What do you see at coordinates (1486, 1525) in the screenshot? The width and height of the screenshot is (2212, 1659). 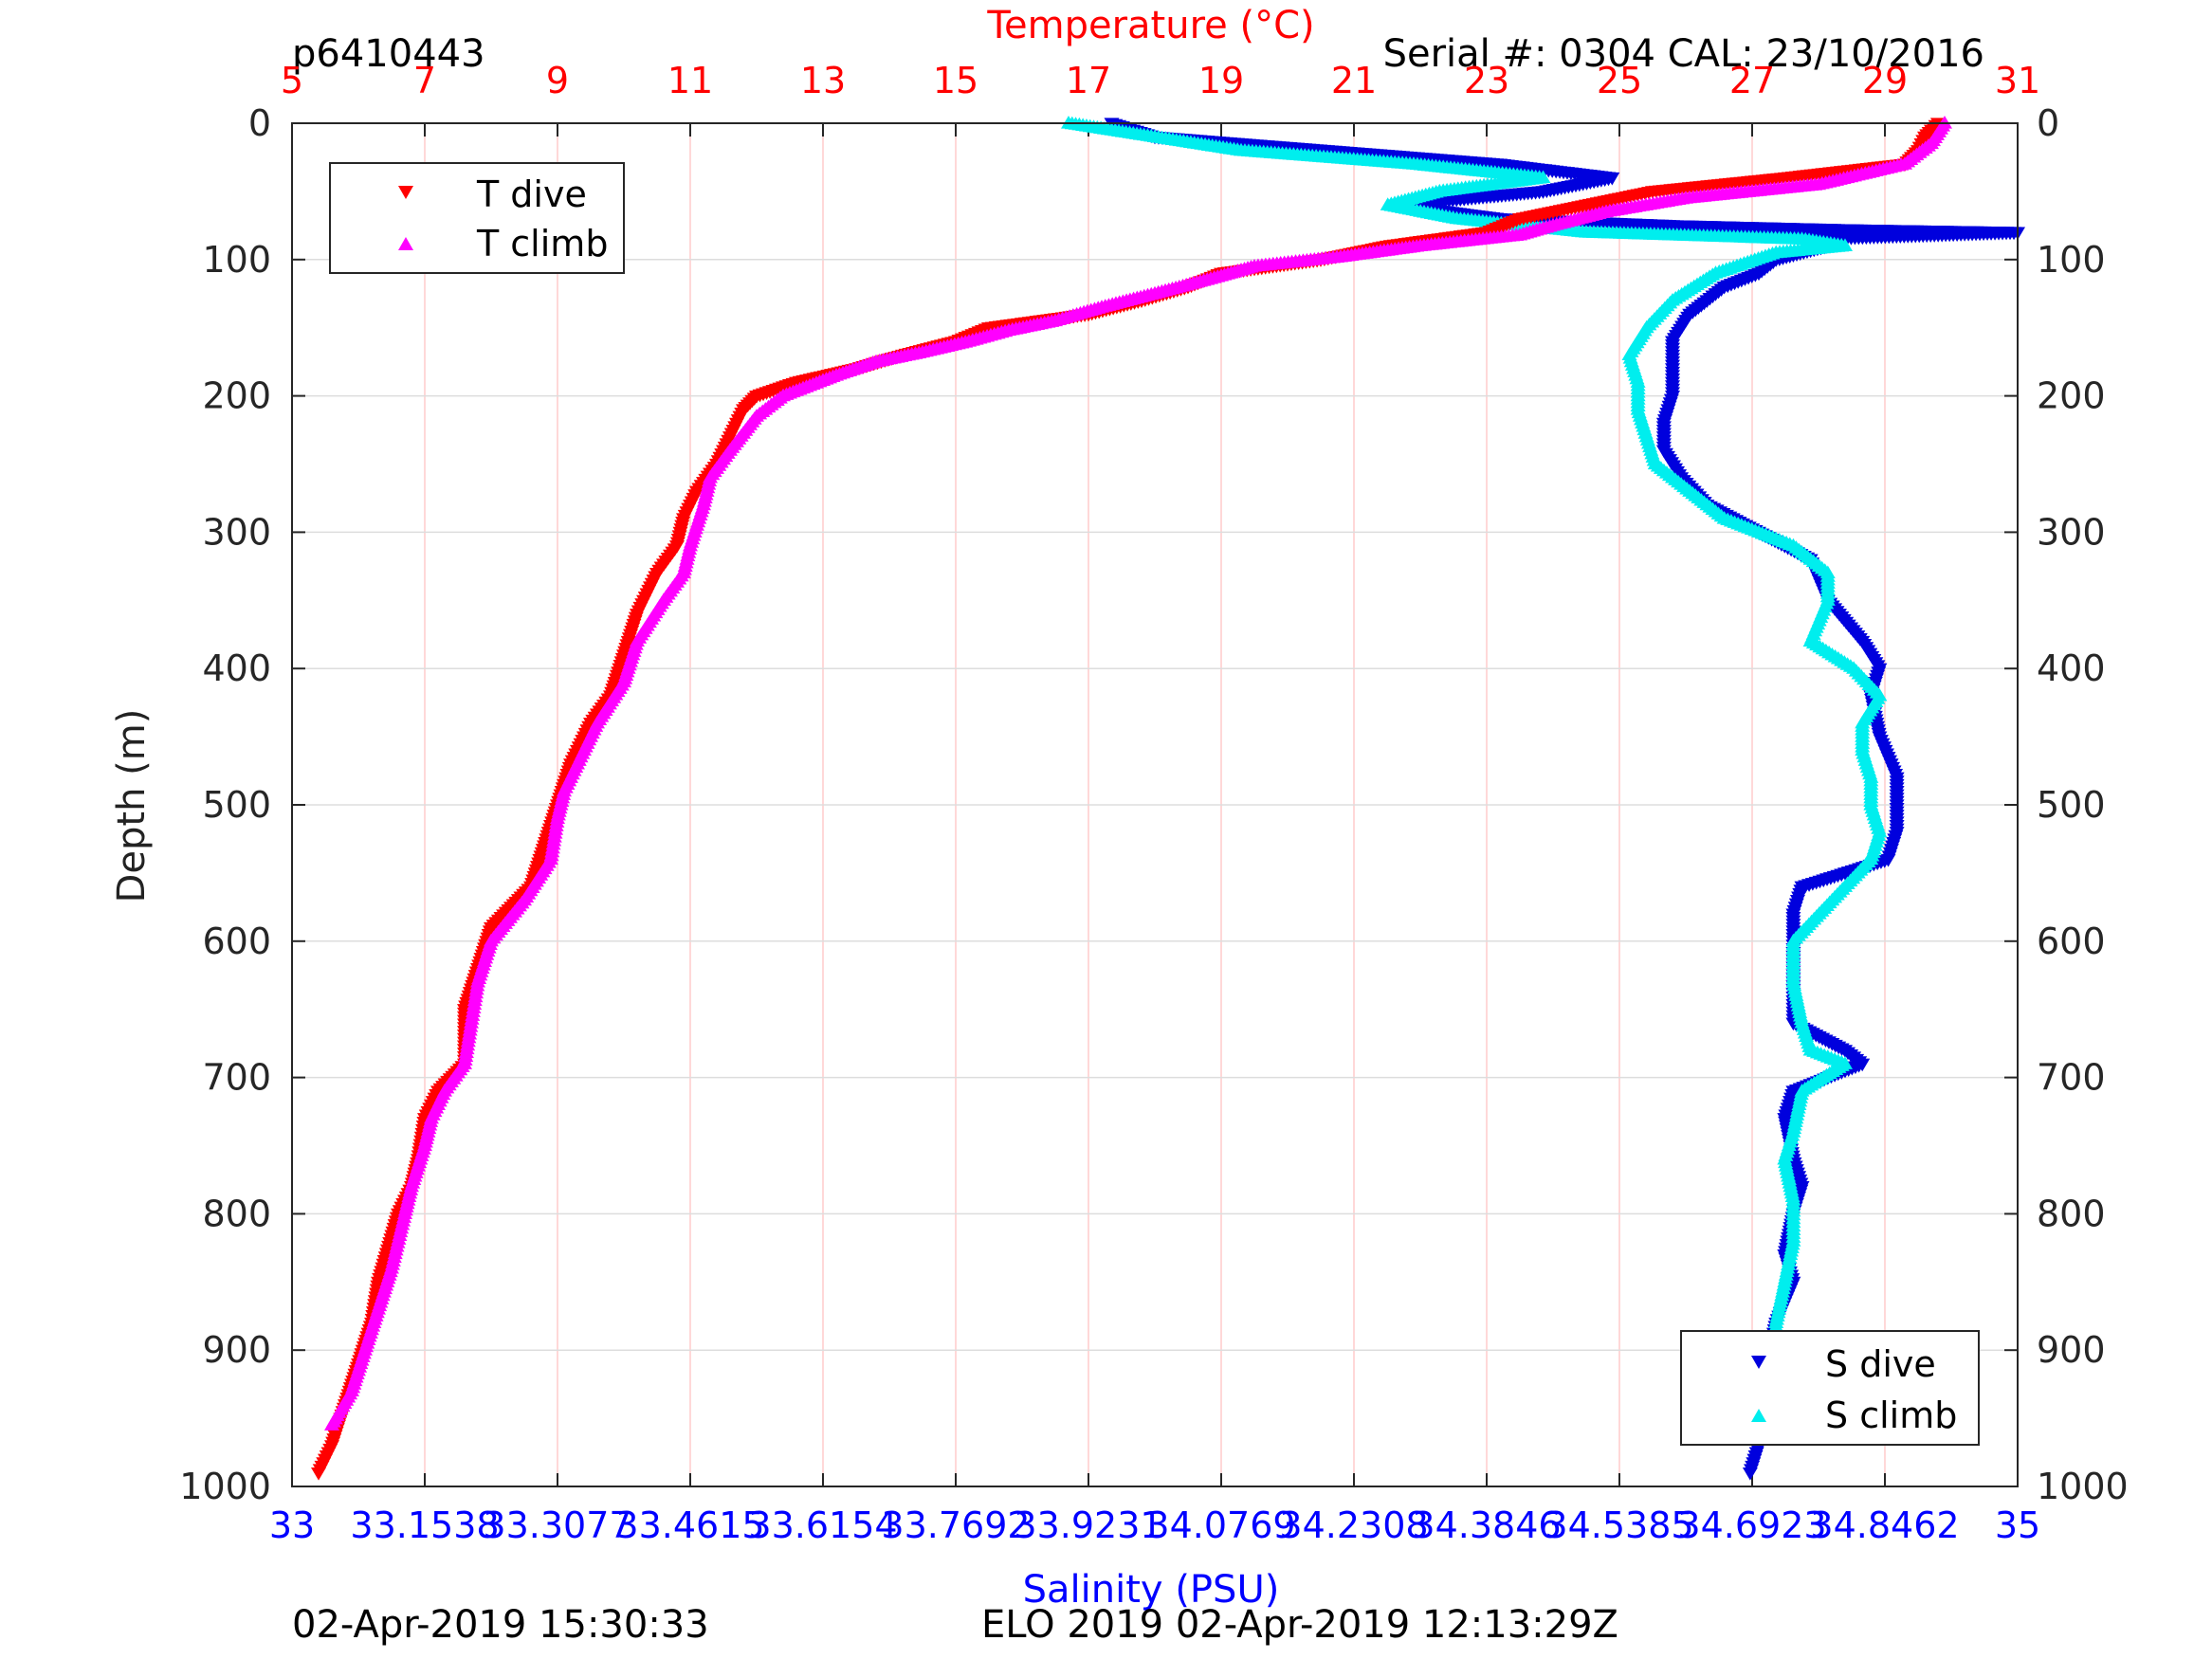 I see `salinity-tick-label: 34.3846` at bounding box center [1486, 1525].